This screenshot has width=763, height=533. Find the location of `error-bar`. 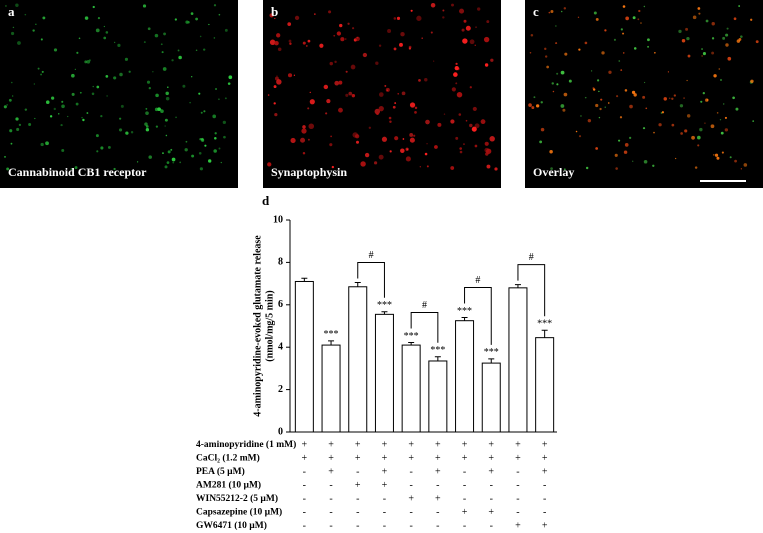

error-bar is located at coordinates (304, 279).